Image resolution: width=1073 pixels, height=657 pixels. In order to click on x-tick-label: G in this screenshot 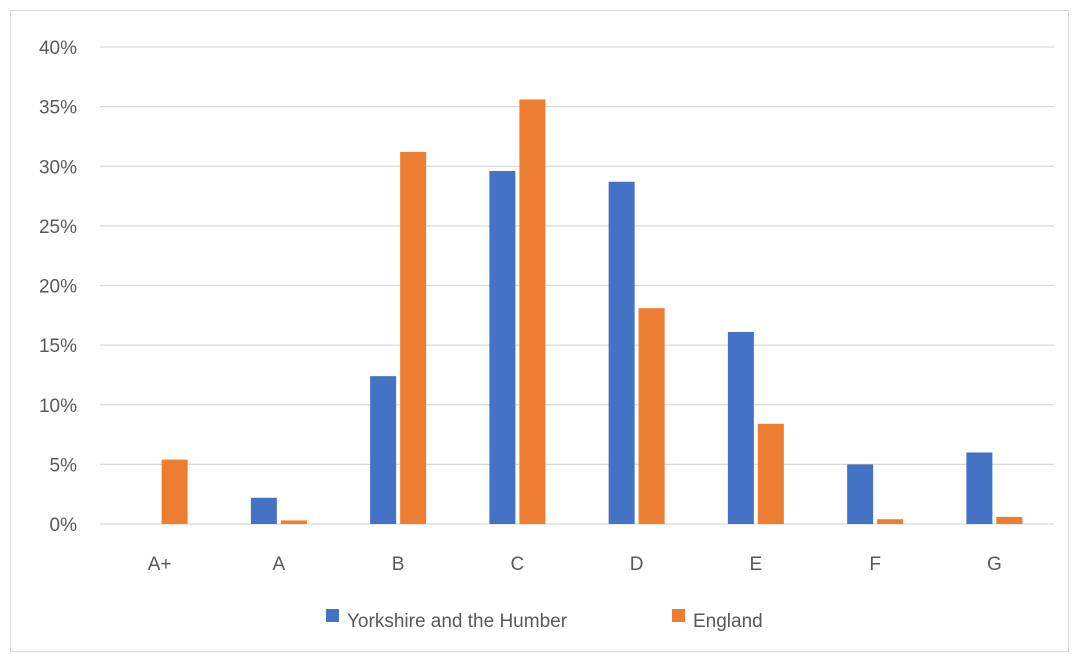, I will do `click(994, 564)`.